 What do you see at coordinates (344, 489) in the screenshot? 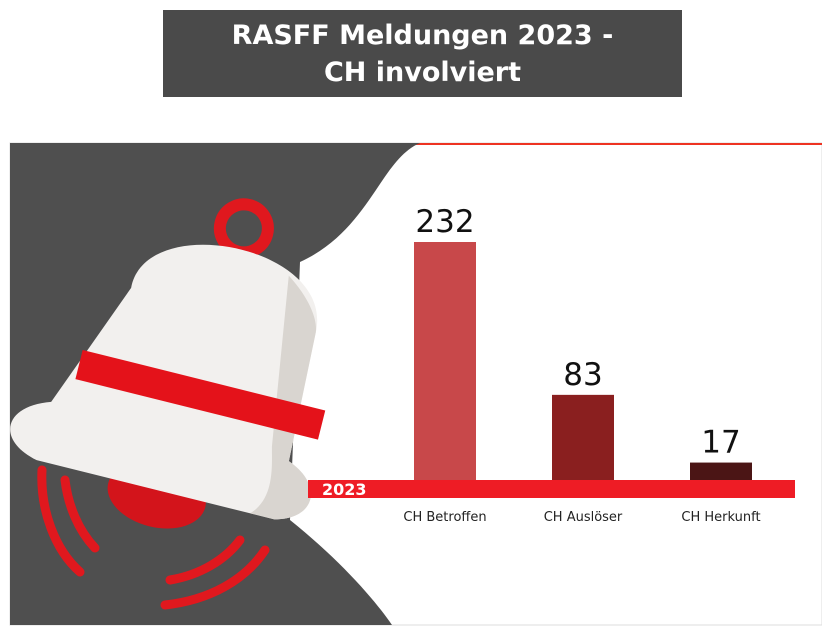
I see `axis-label: 2023` at bounding box center [344, 489].